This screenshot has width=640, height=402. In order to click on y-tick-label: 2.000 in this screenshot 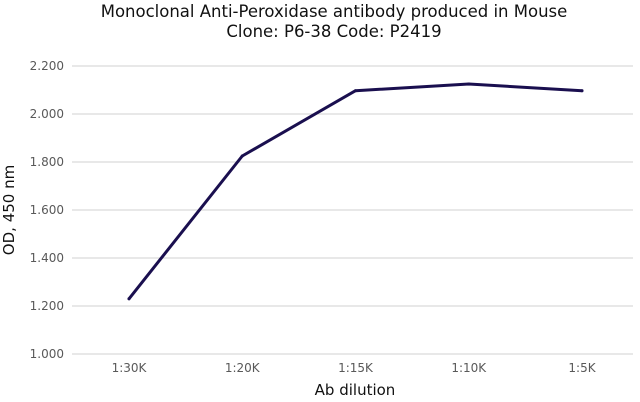, I will do `click(47, 114)`.